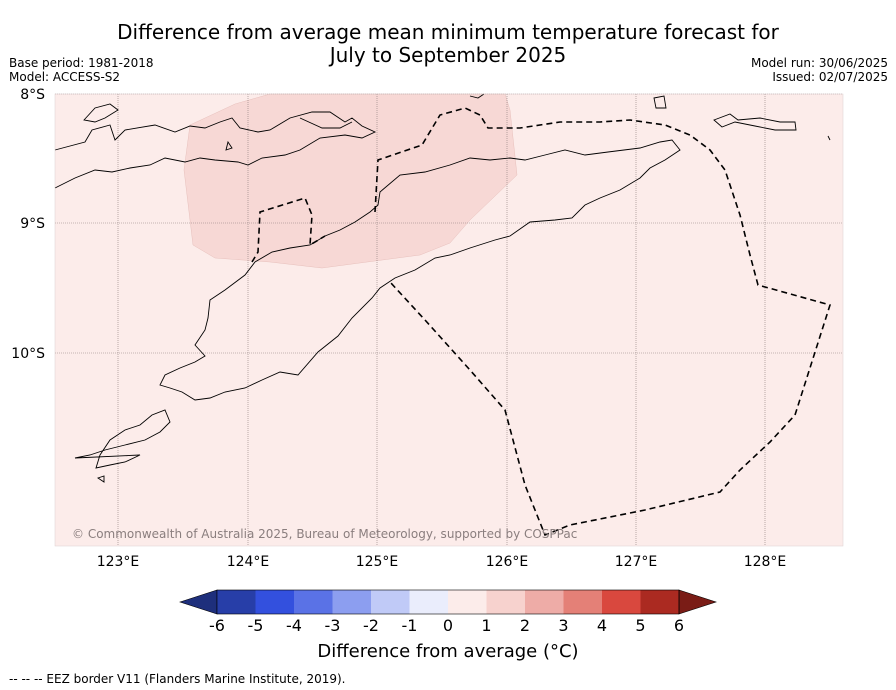 This screenshot has height=690, width=896. Describe the element at coordinates (830, 77) in the screenshot. I see `issued-text: Issued: 02/07/2025` at that location.